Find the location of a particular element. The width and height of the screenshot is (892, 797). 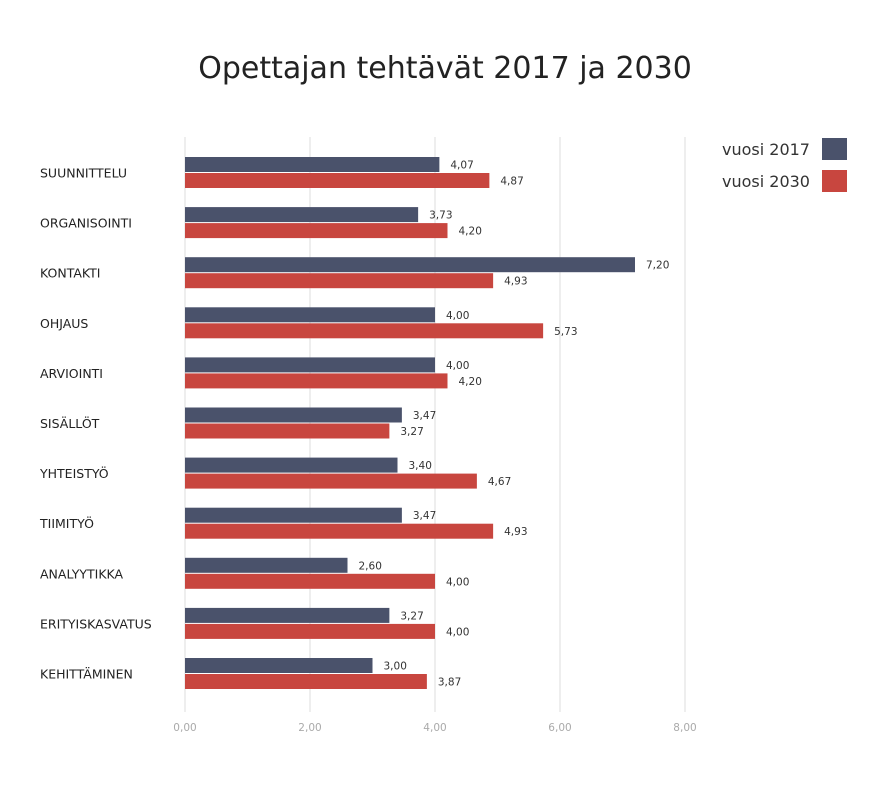

value-label: 4,87 is located at coordinates (511, 182).